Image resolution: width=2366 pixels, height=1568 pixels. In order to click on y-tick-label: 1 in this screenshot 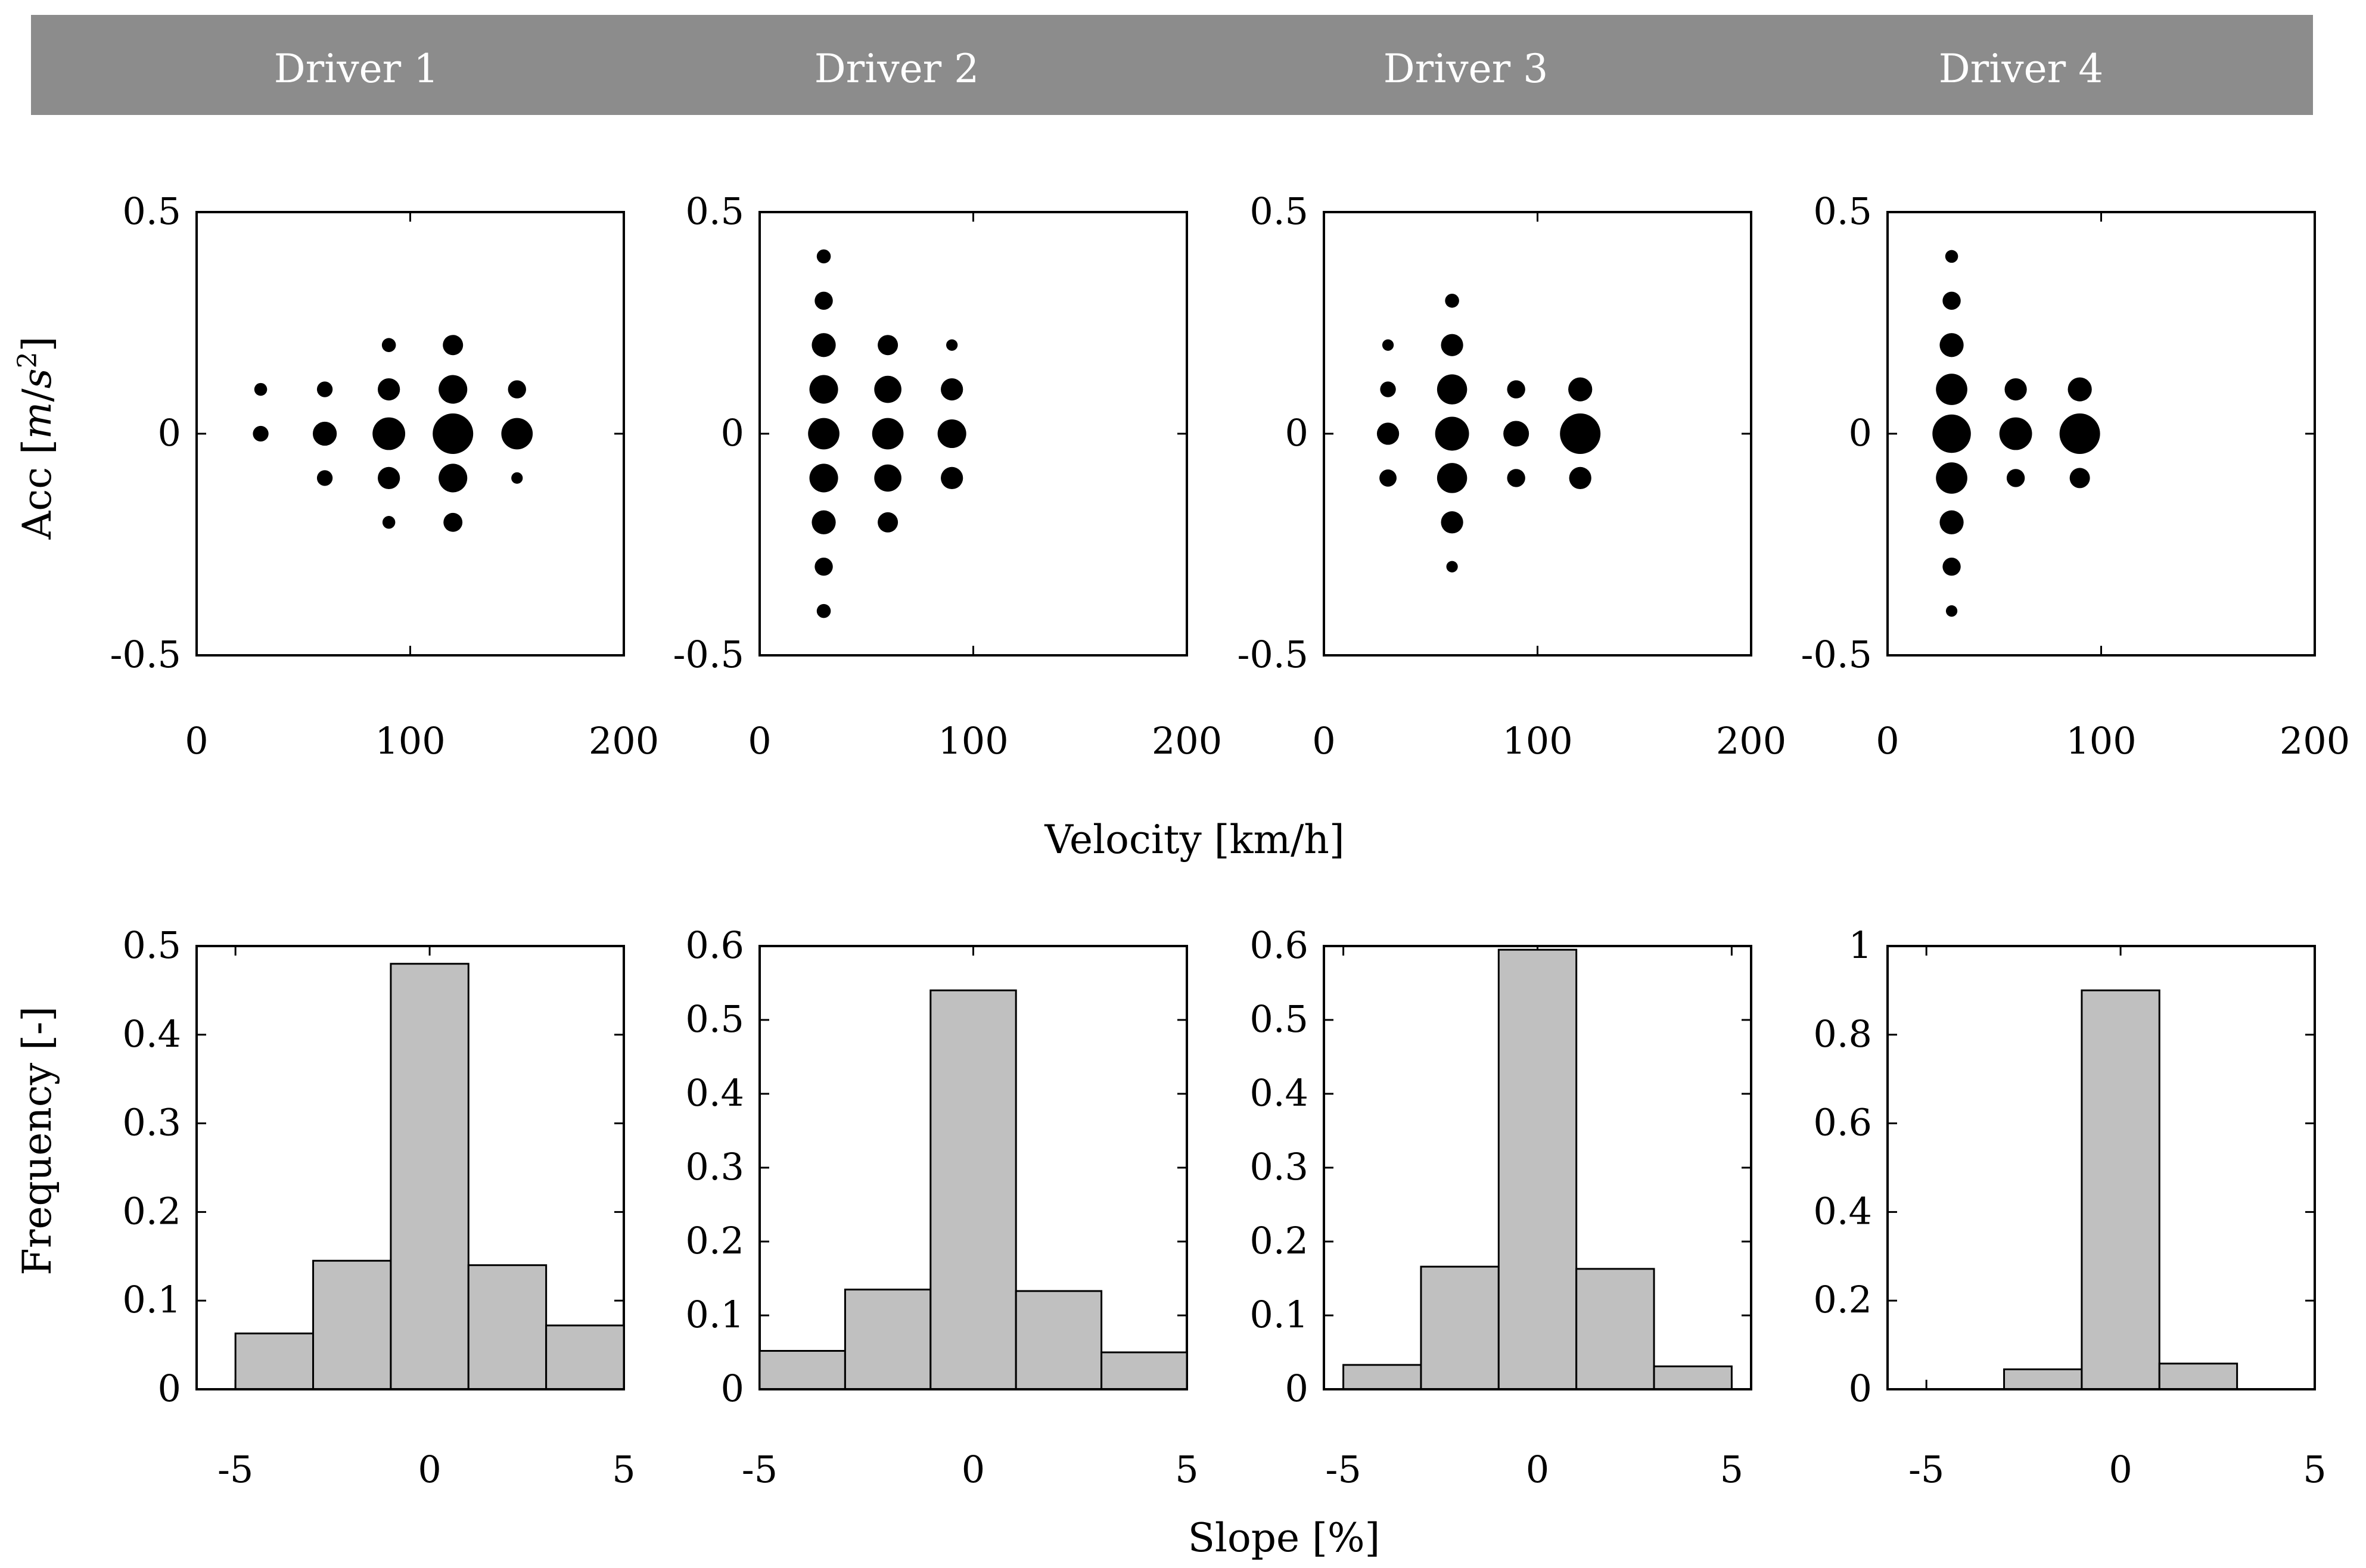, I will do `click(1860, 945)`.